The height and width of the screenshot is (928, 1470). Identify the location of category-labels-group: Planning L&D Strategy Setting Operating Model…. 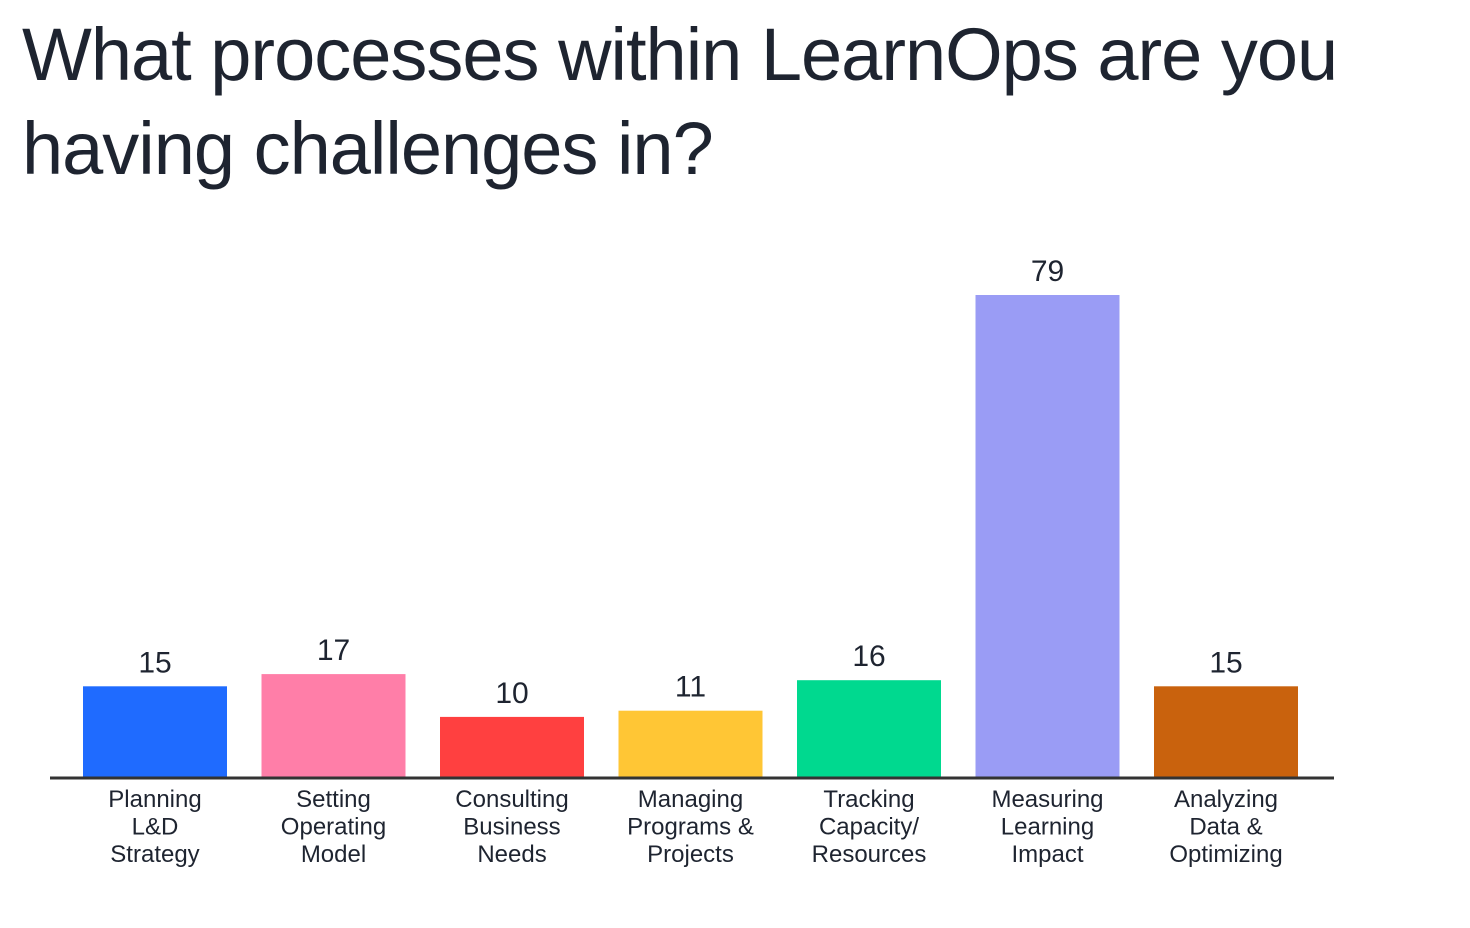
(695, 827).